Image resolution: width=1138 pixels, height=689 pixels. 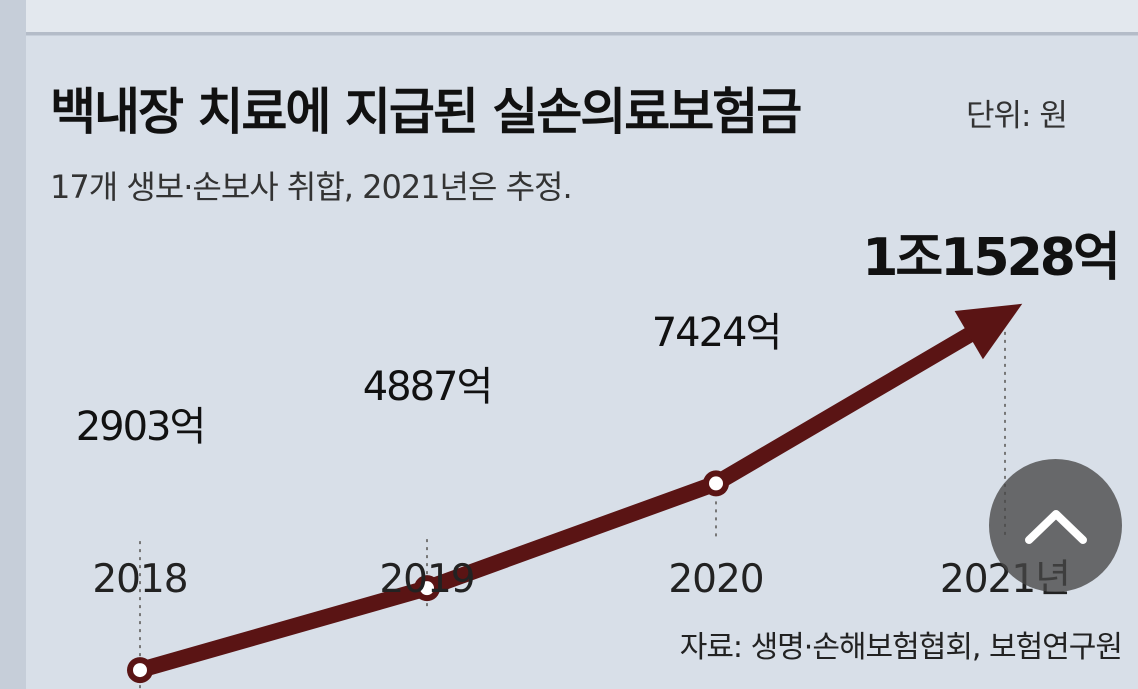 I want to click on x-tick-label: 2020, so click(x=715, y=579).